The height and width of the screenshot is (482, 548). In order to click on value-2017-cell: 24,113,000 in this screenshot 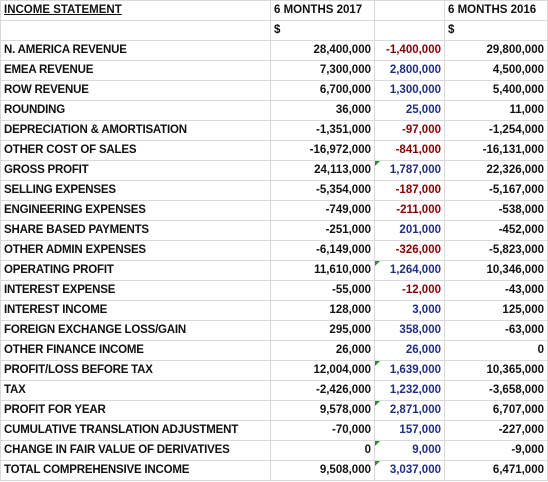, I will do `click(322, 170)`.